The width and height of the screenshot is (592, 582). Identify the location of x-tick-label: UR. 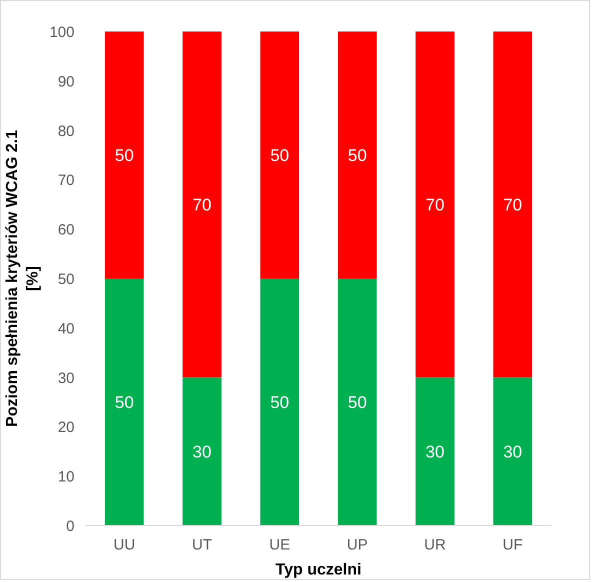
(435, 545).